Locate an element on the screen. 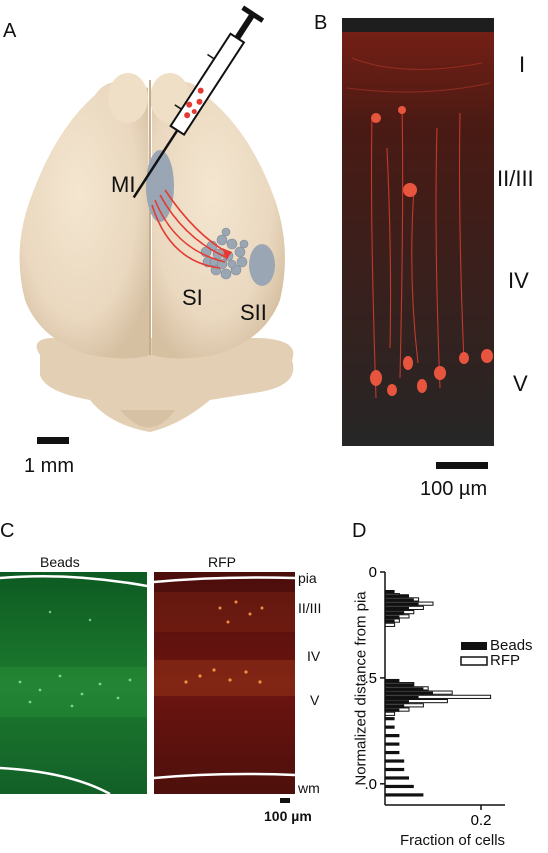  olfactory-bulb-left is located at coordinates (128, 98).